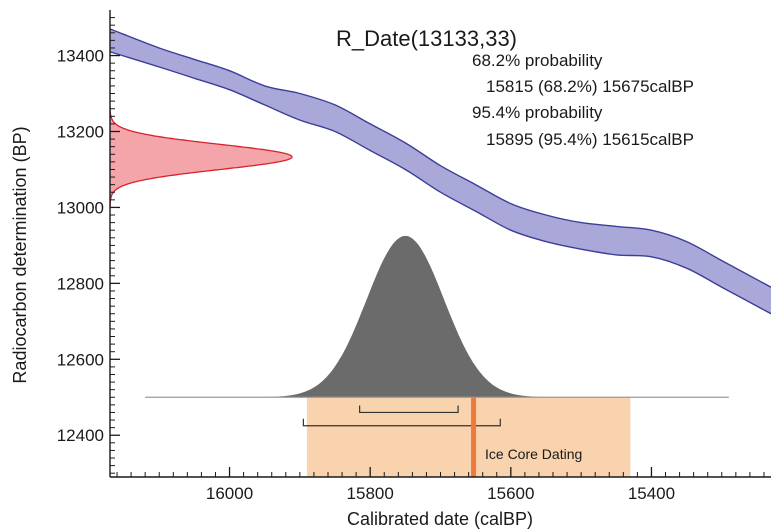  What do you see at coordinates (229, 493) in the screenshot?
I see `x-tick-label: 16000` at bounding box center [229, 493].